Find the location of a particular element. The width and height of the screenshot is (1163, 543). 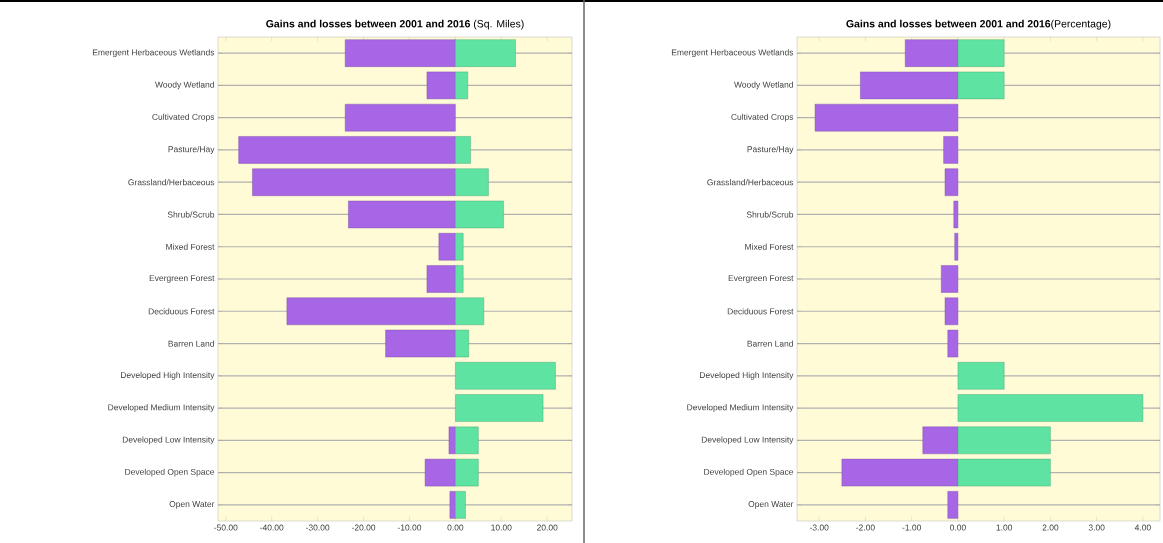

x-tick-label: 4.00 is located at coordinates (1142, 527).